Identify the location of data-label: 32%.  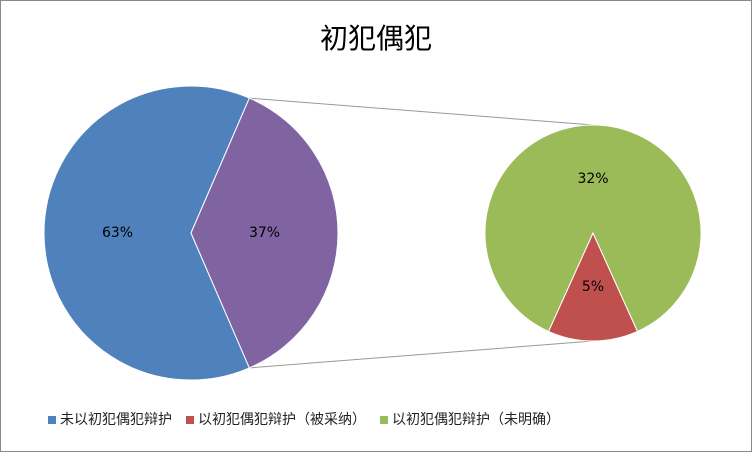
(592, 179).